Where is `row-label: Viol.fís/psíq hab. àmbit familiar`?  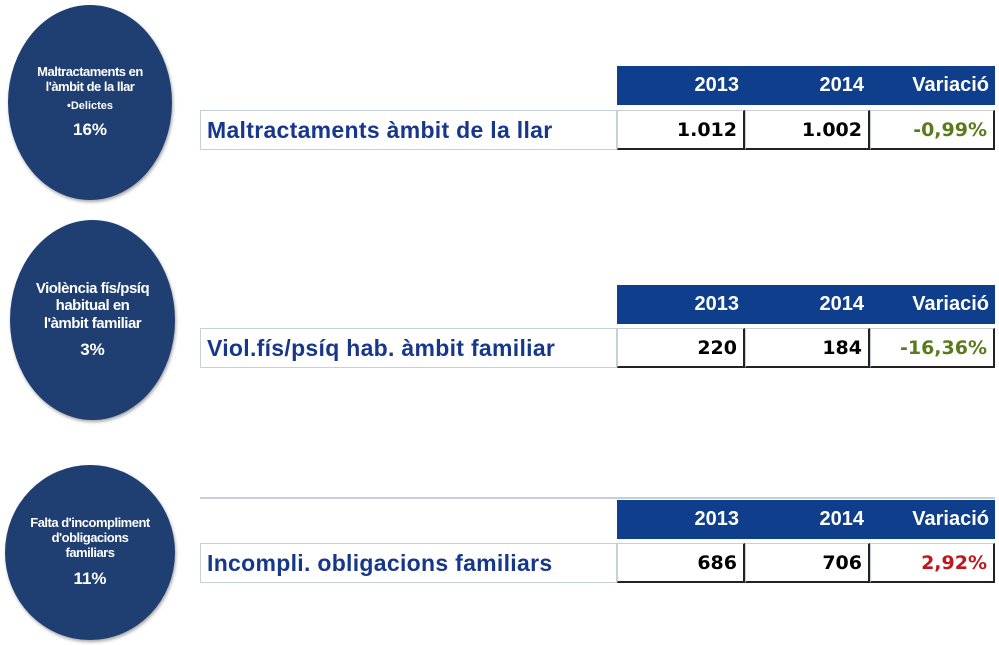 row-label: Viol.fís/psíq hab. àmbit familiar is located at coordinates (408, 348).